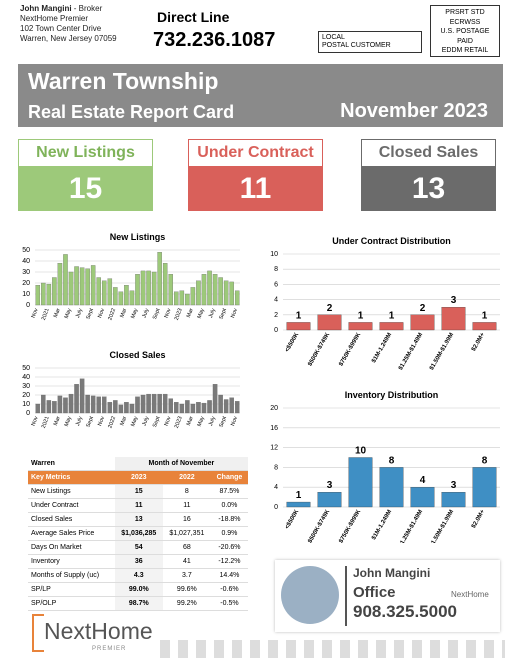 This screenshot has width=510, height=660. What do you see at coordinates (46, 315) in the screenshot?
I see `x-tick-label: 2021` at bounding box center [46, 315].